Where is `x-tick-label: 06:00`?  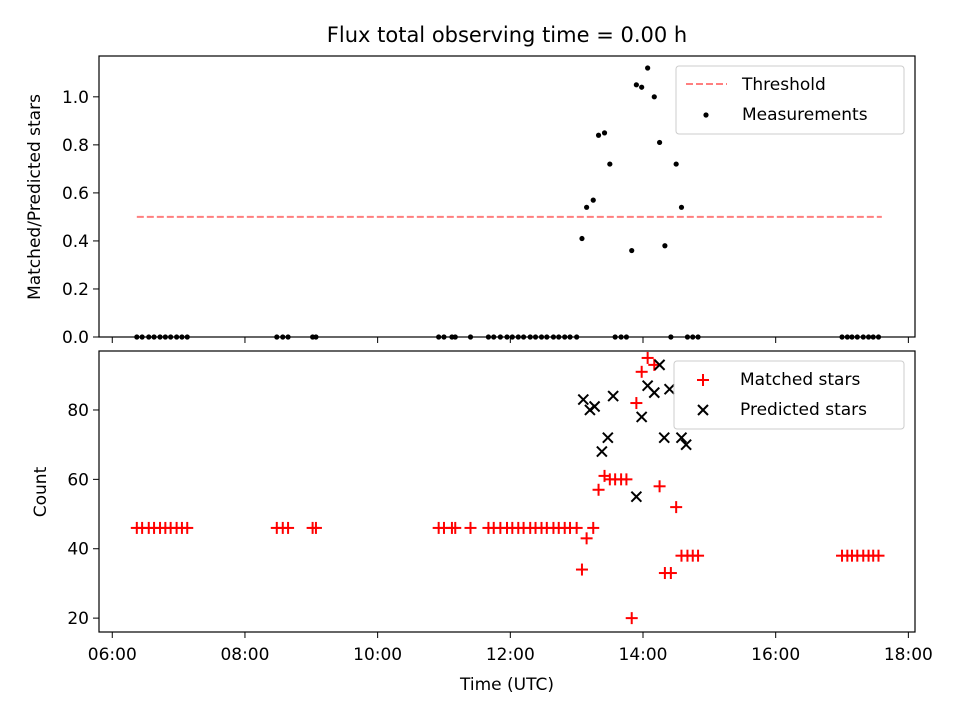
x-tick-label: 06:00 is located at coordinates (112, 655).